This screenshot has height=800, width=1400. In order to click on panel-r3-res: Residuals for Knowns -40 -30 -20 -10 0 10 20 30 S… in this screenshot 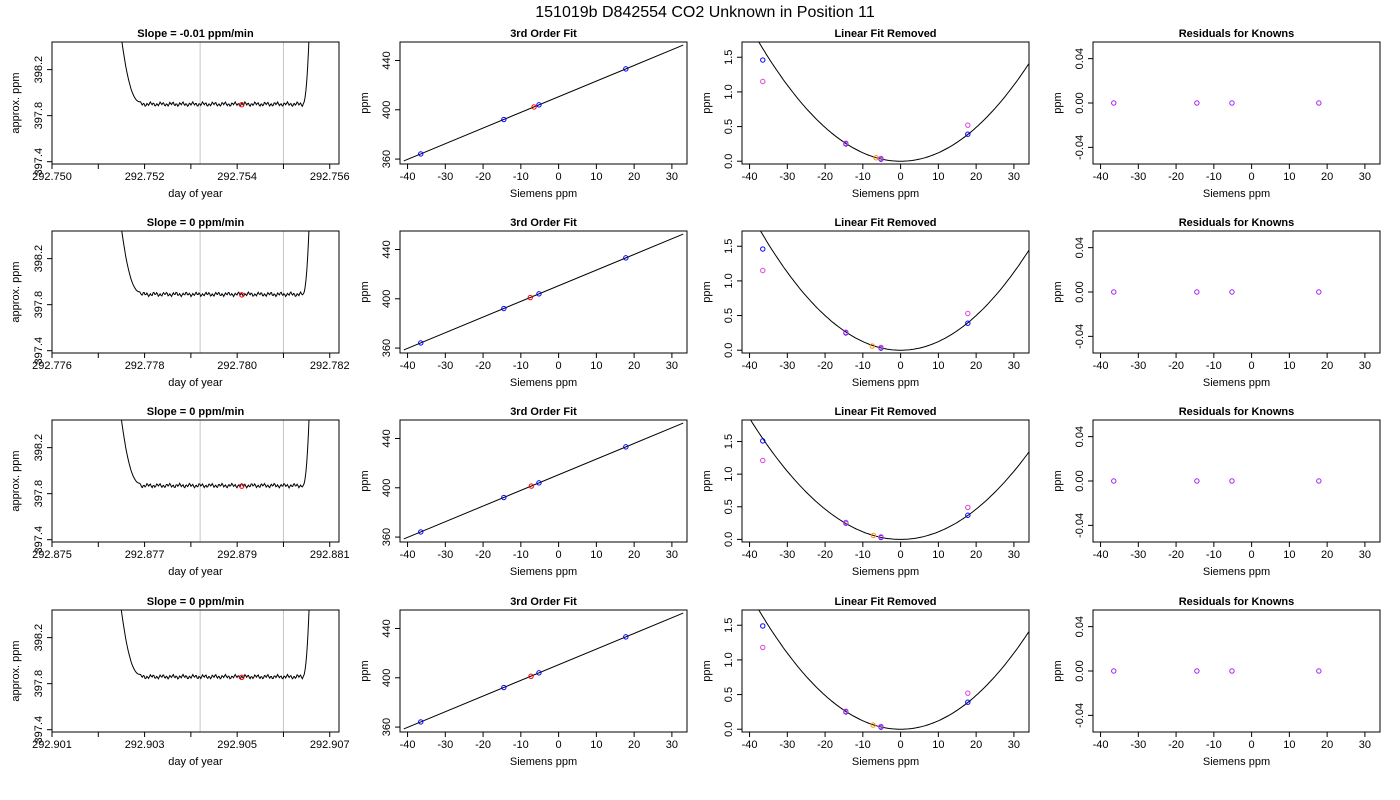, I will do `click(1216, 492)`.